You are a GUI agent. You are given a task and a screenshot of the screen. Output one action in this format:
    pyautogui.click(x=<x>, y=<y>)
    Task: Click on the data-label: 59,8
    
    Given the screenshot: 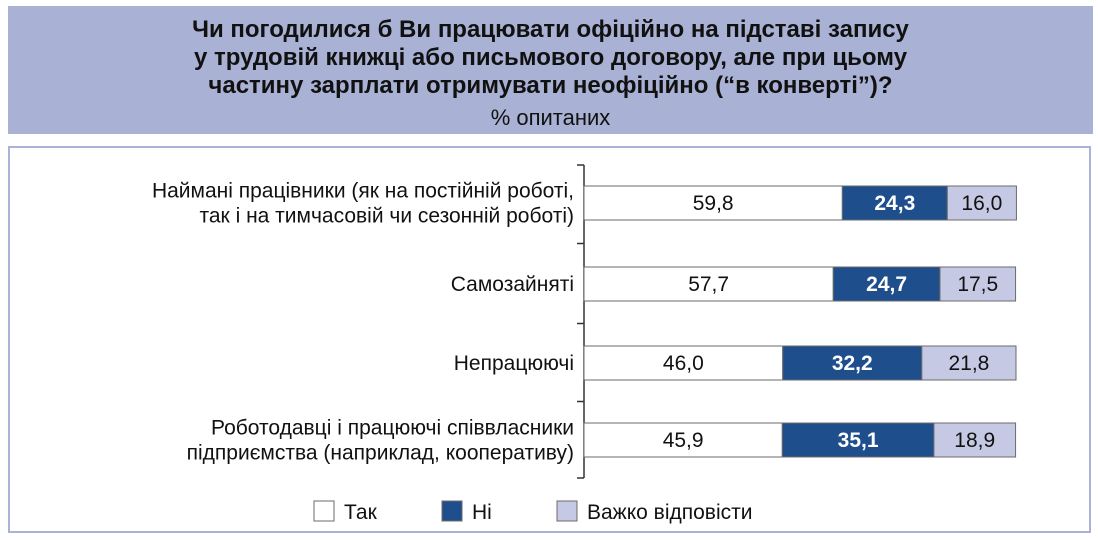 What is the action you would take?
    pyautogui.click(x=713, y=203)
    